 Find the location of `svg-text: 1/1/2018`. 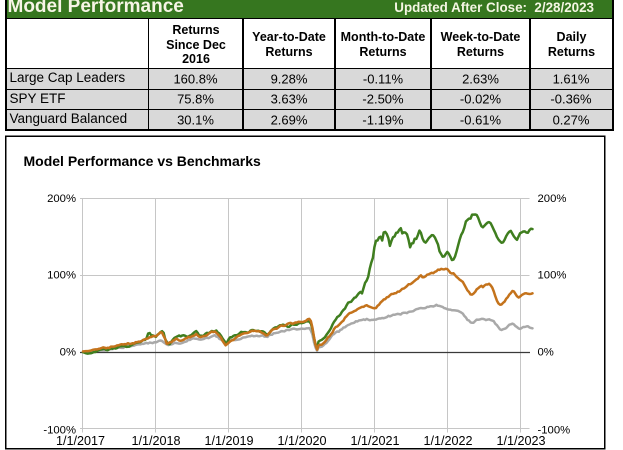

svg-text: 1/1/2018 is located at coordinates (155, 441).